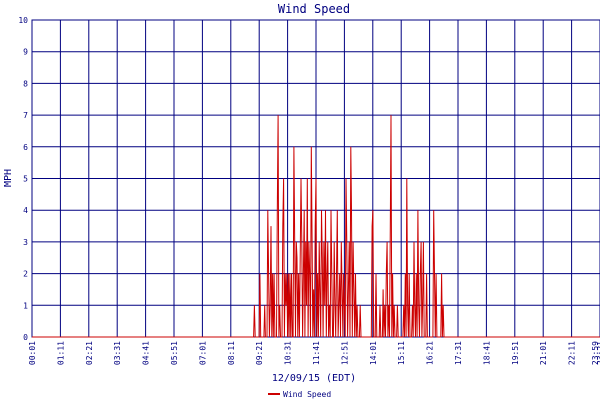 This screenshot has height=400, width=600. I want to click on legend-label: Wind Speed, so click(307, 394).